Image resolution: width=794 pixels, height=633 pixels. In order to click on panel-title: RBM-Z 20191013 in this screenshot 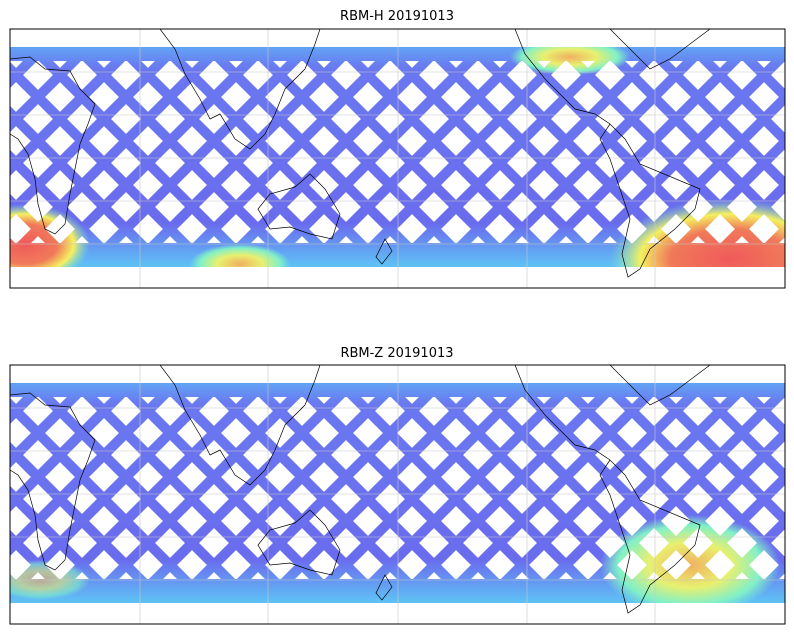, I will do `click(396, 353)`.